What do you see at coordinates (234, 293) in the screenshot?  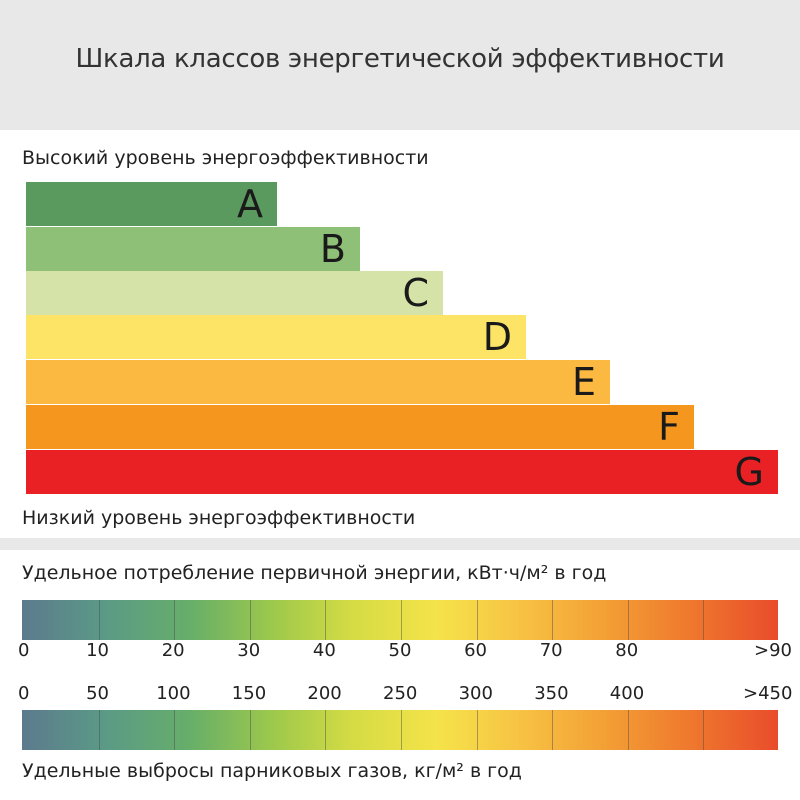 I see `class-band-c: C` at bounding box center [234, 293].